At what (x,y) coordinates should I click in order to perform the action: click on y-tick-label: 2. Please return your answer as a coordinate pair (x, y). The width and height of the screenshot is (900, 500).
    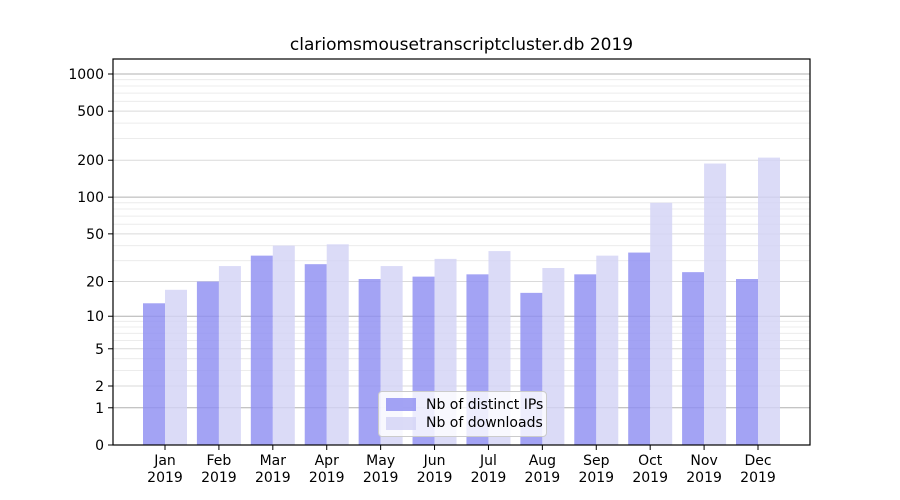
    Looking at the image, I should click on (99, 387).